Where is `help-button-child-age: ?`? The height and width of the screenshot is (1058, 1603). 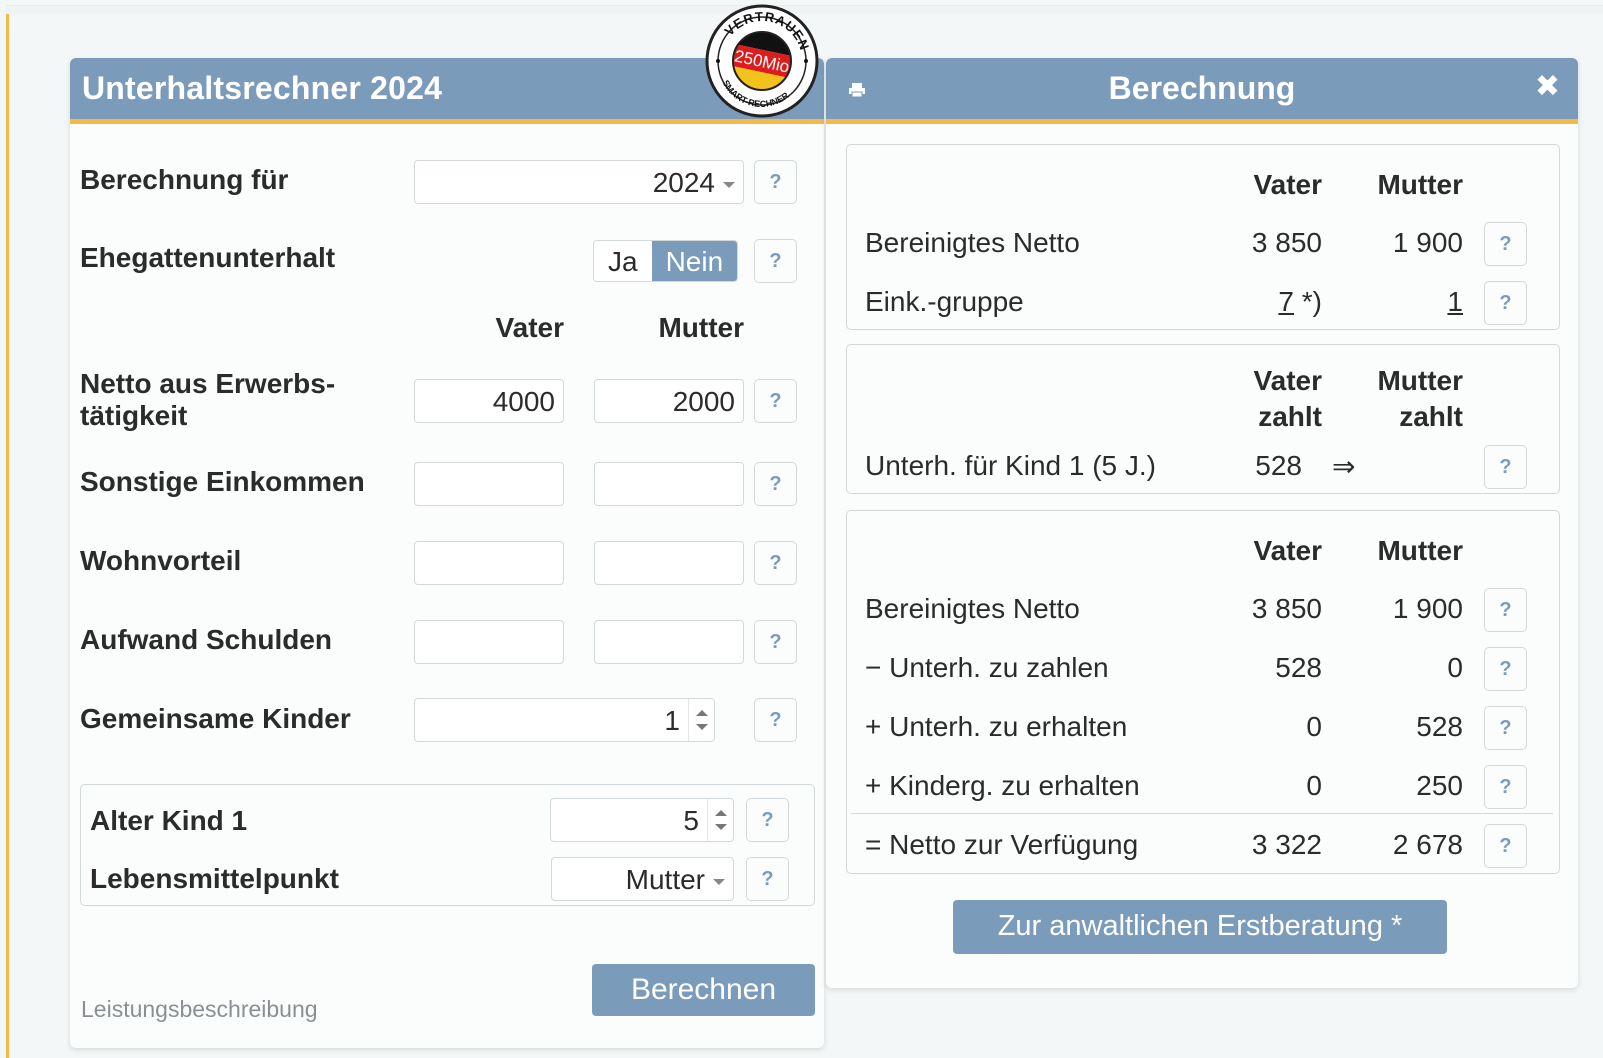
help-button-child-age: ? is located at coordinates (767, 820).